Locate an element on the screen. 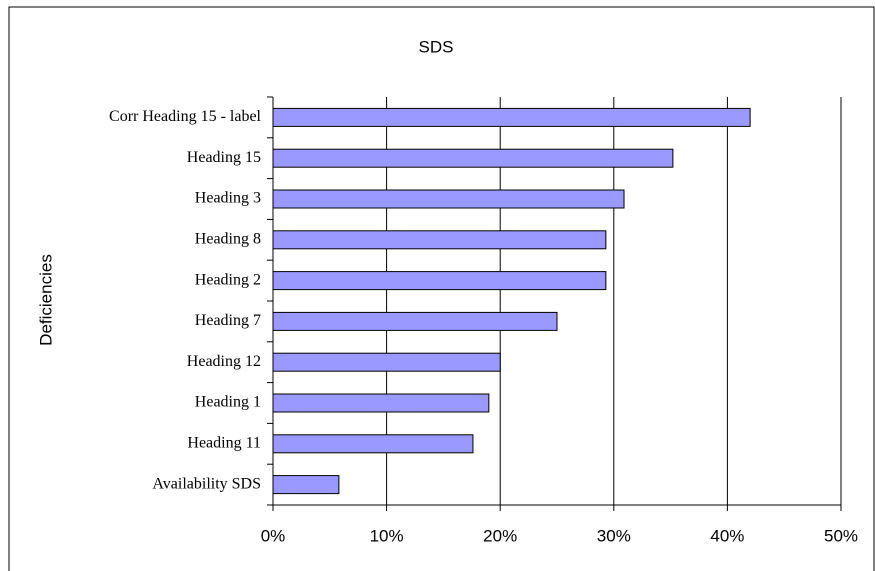  y-tick-label: Heading 2 is located at coordinates (228, 279).